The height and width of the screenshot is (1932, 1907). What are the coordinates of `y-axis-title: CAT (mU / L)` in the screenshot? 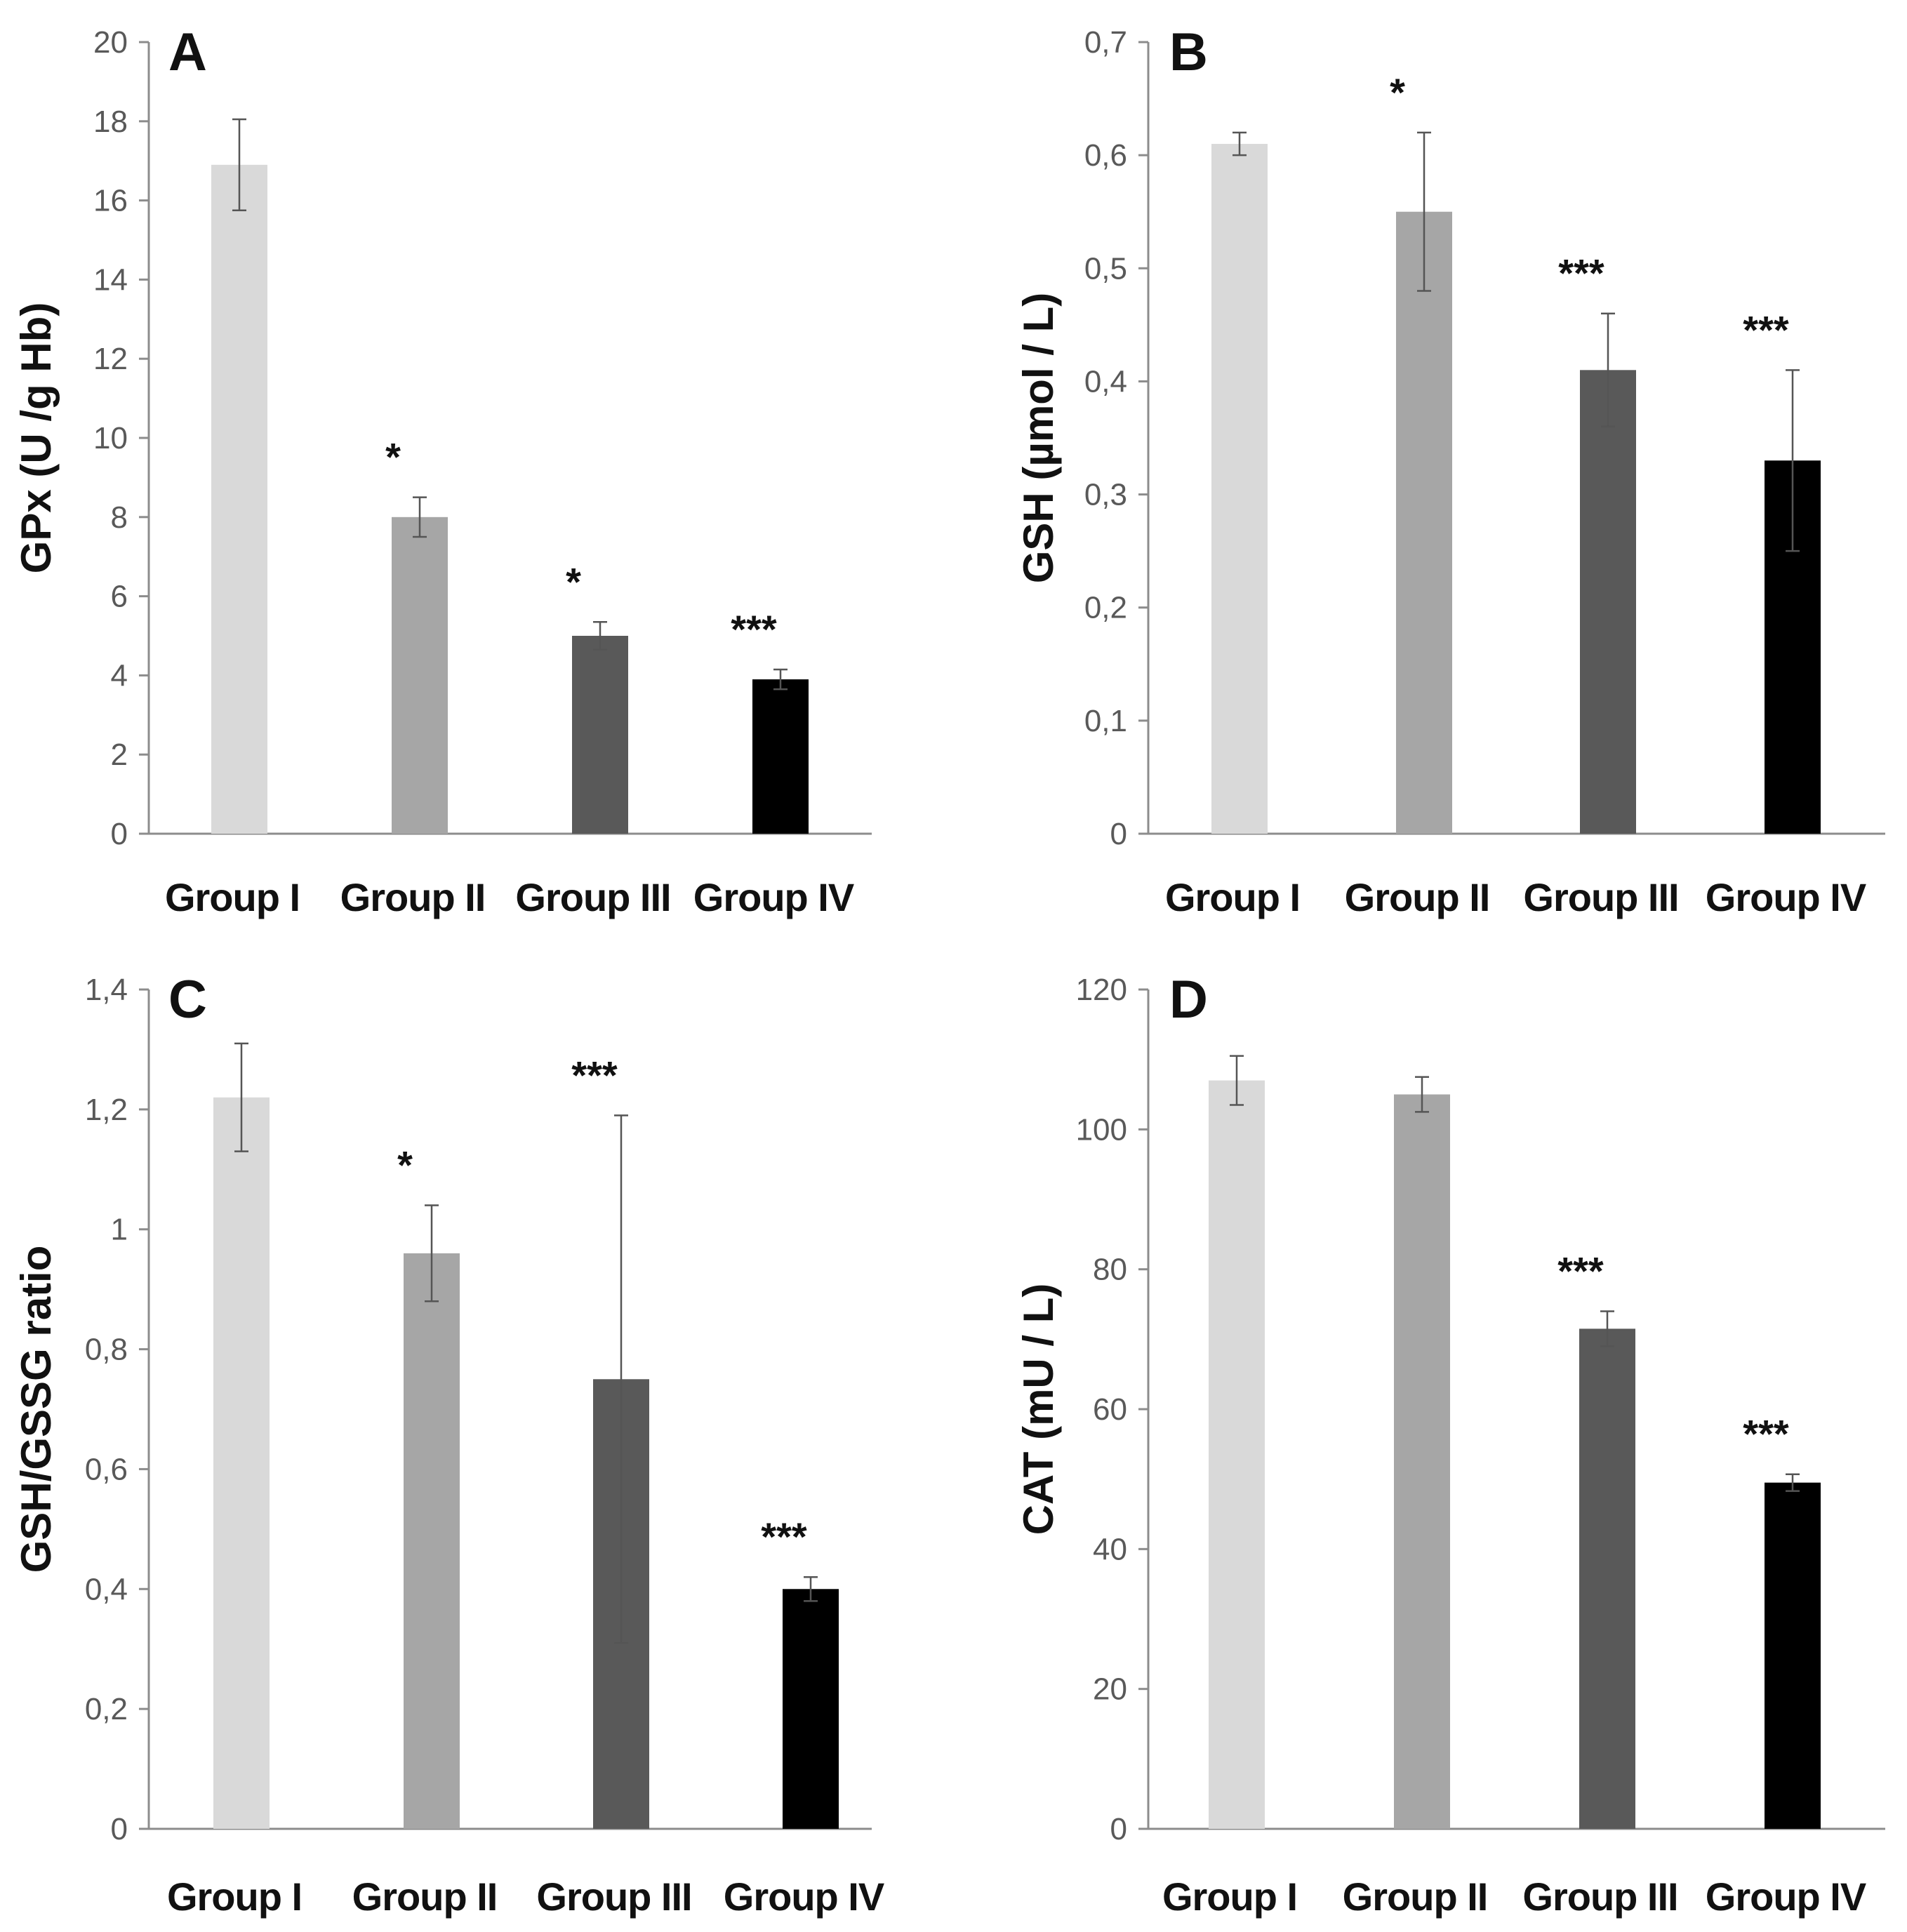 It's located at (1038, 1409).